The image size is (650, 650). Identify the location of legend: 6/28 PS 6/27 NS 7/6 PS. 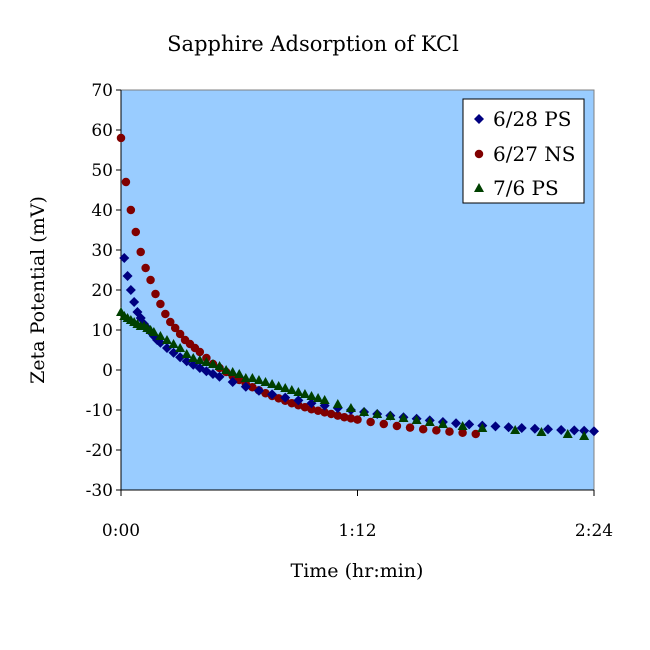
(523, 151).